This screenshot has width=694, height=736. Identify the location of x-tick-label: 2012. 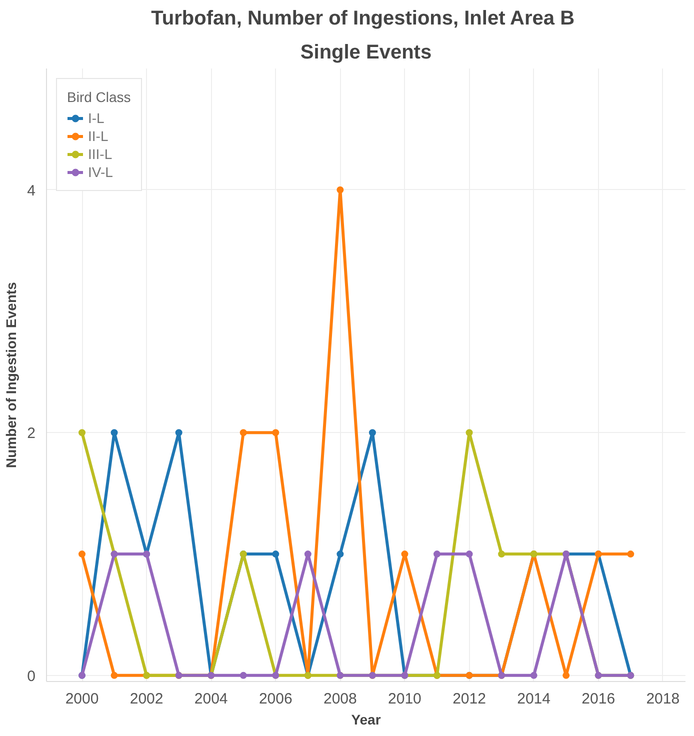
(469, 699).